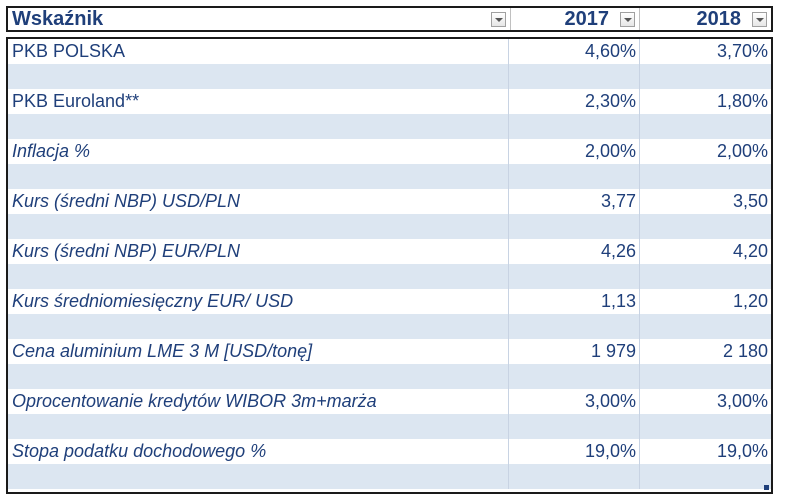 Image resolution: width=786 pixels, height=502 pixels. What do you see at coordinates (750, 301) in the screenshot?
I see `value-2018: 1,20` at bounding box center [750, 301].